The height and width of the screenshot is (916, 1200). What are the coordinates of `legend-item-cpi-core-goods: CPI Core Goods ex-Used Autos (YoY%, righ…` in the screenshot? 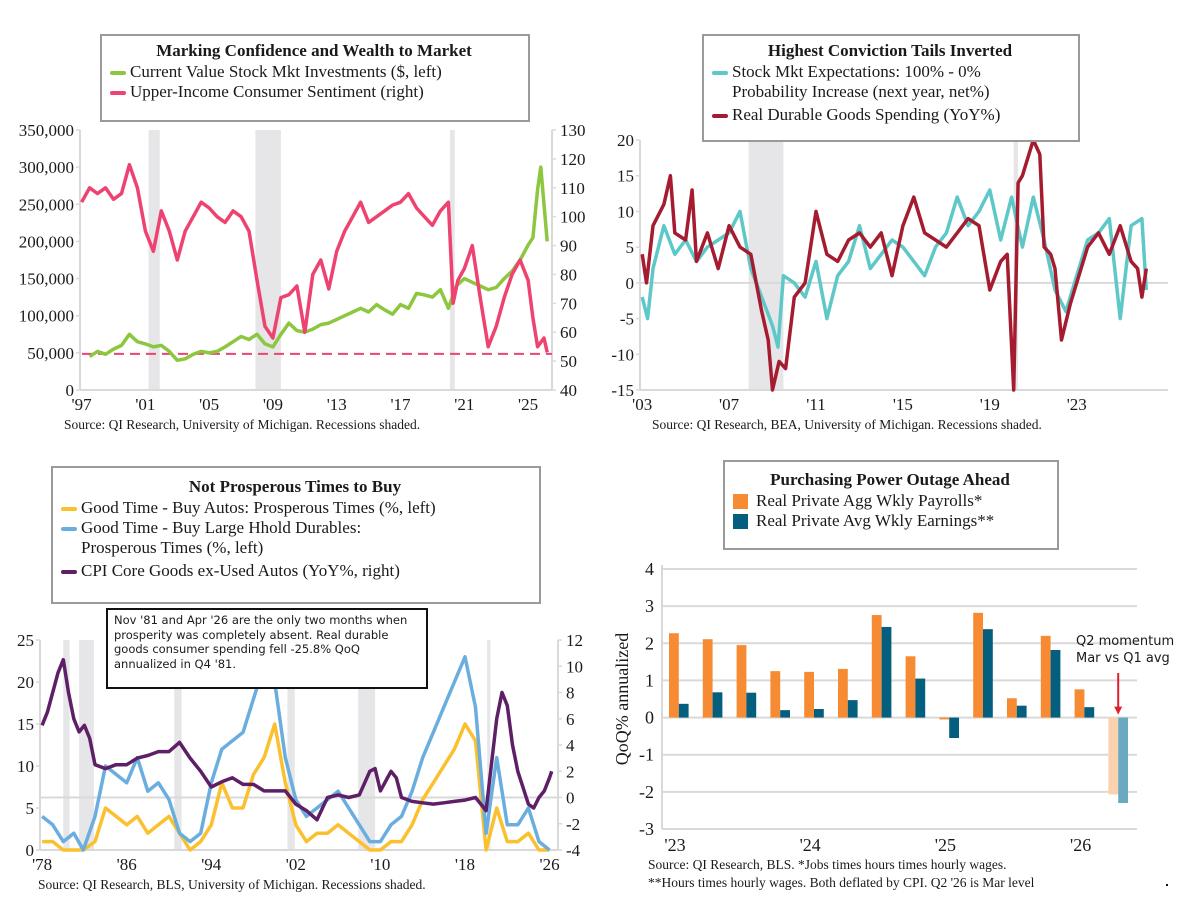 It's located at (295, 571).